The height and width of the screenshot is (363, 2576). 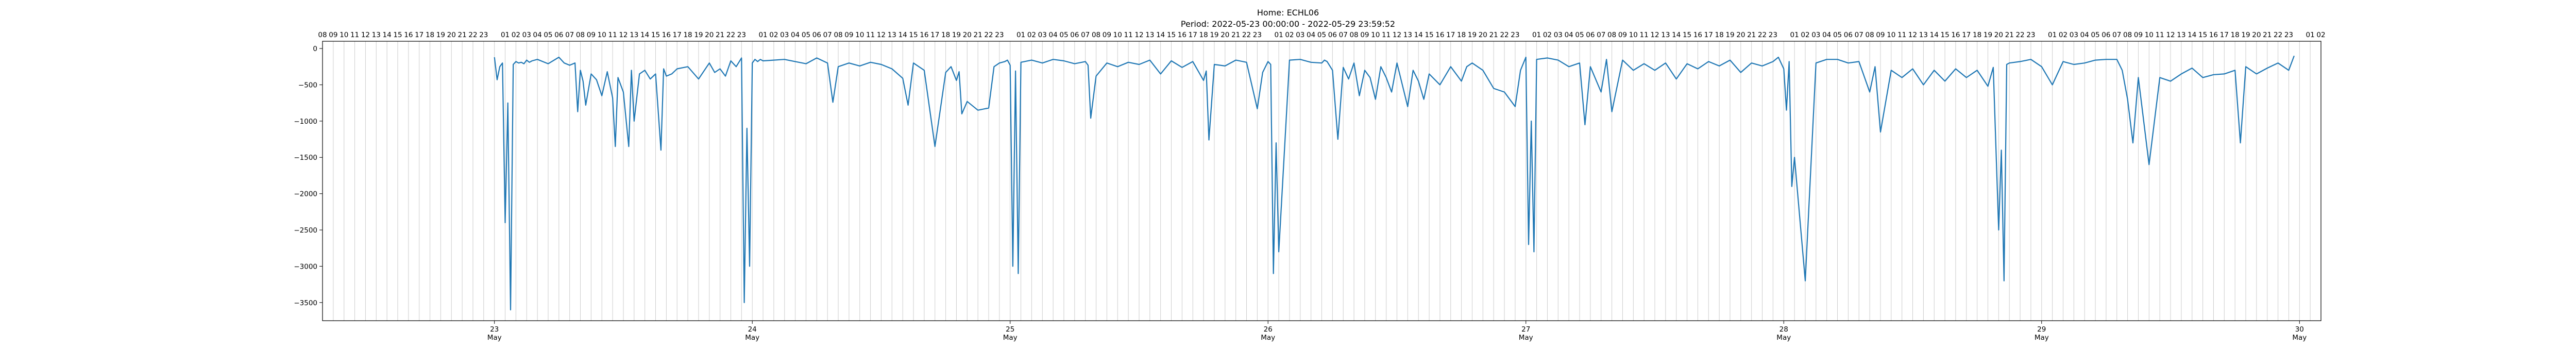 I want to click on hour-tick-label: 03, so click(x=2074, y=35).